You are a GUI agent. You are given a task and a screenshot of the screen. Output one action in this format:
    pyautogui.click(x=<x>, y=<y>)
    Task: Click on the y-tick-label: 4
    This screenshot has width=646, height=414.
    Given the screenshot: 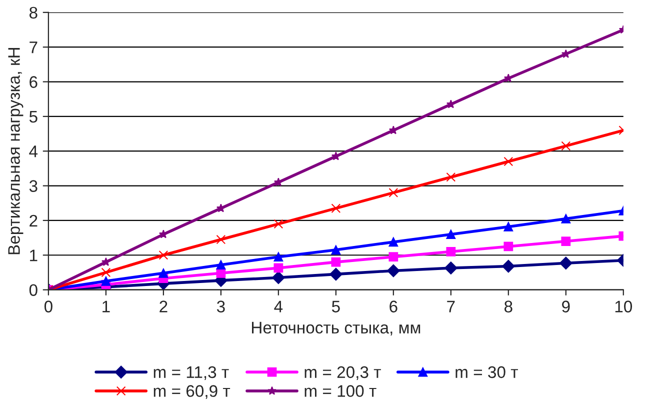 What is the action you would take?
    pyautogui.click(x=33, y=152)
    